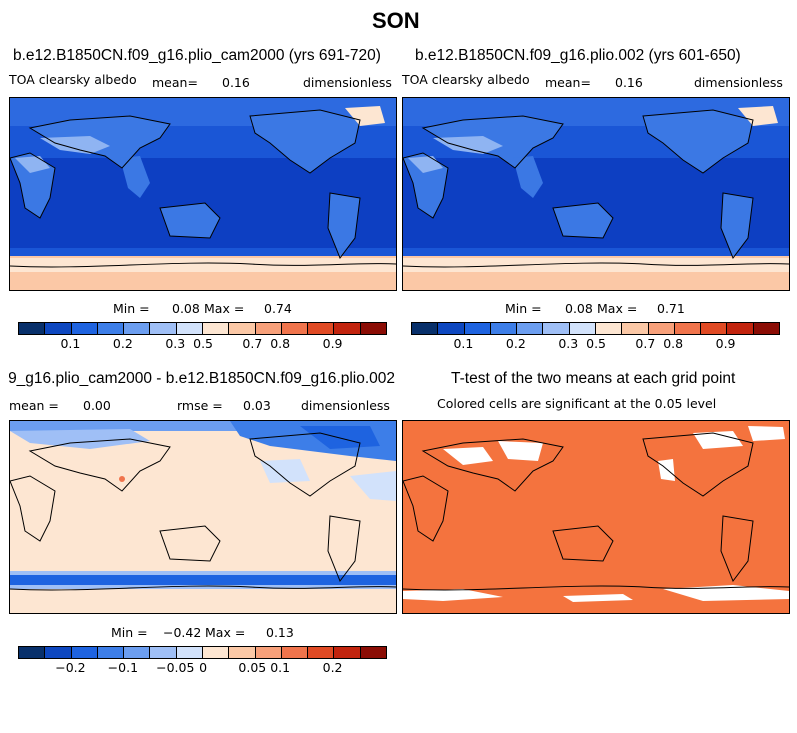 The height and width of the screenshot is (733, 797). Describe the element at coordinates (568, 82) in the screenshot. I see `panel2-mean-label: mean=` at that location.